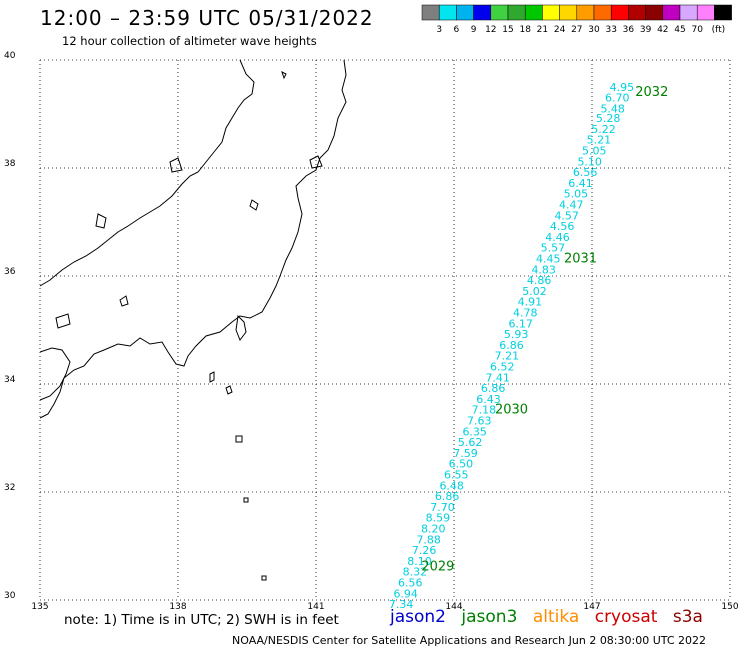 This screenshot has height=650, width=740. I want to click on wave-height-value: 5.21, so click(599, 140).